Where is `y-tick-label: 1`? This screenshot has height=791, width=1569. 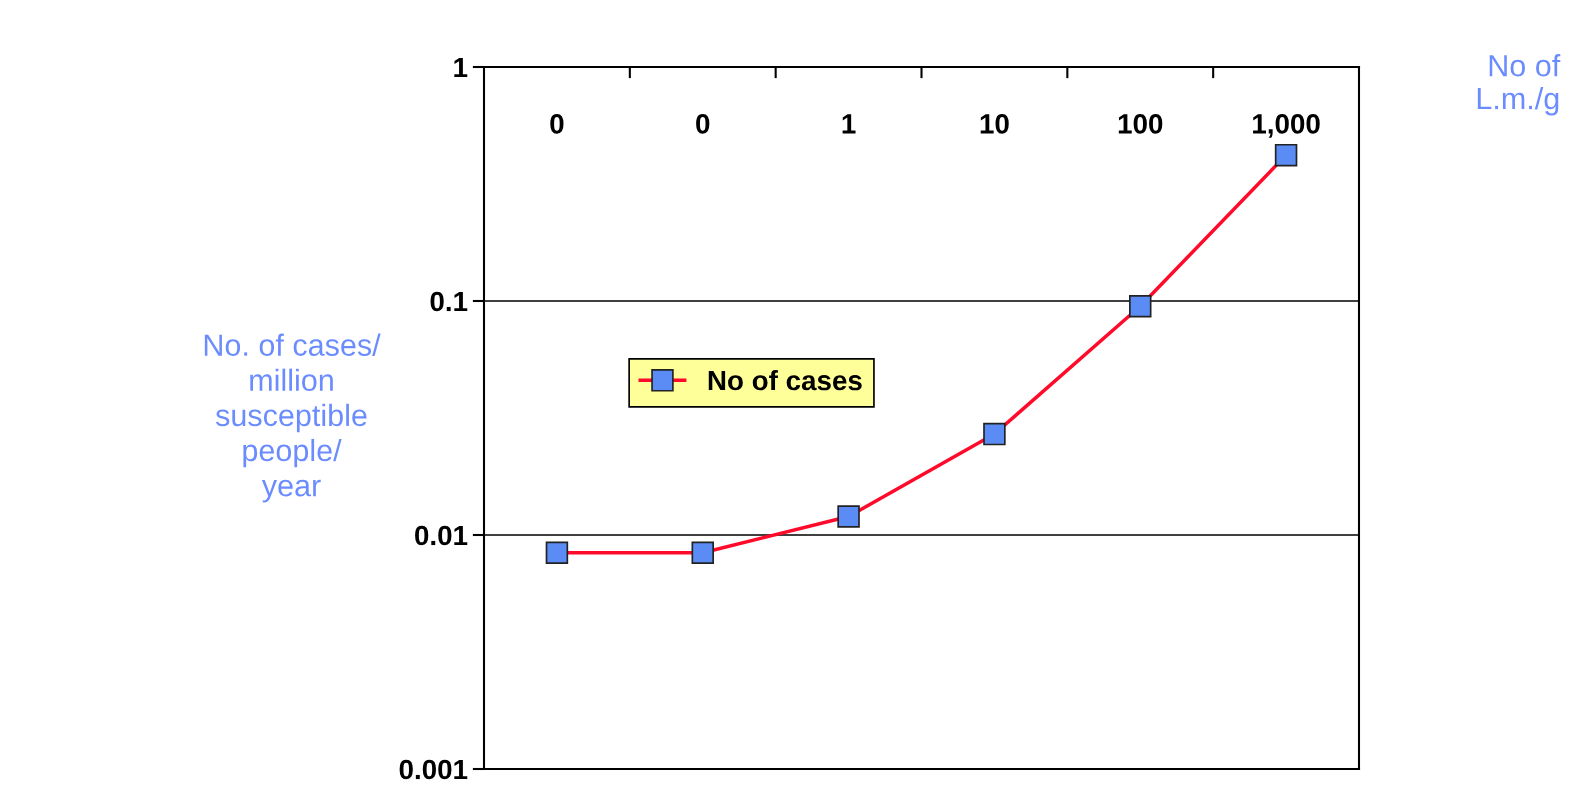
y-tick-label: 1 is located at coordinates (461, 67).